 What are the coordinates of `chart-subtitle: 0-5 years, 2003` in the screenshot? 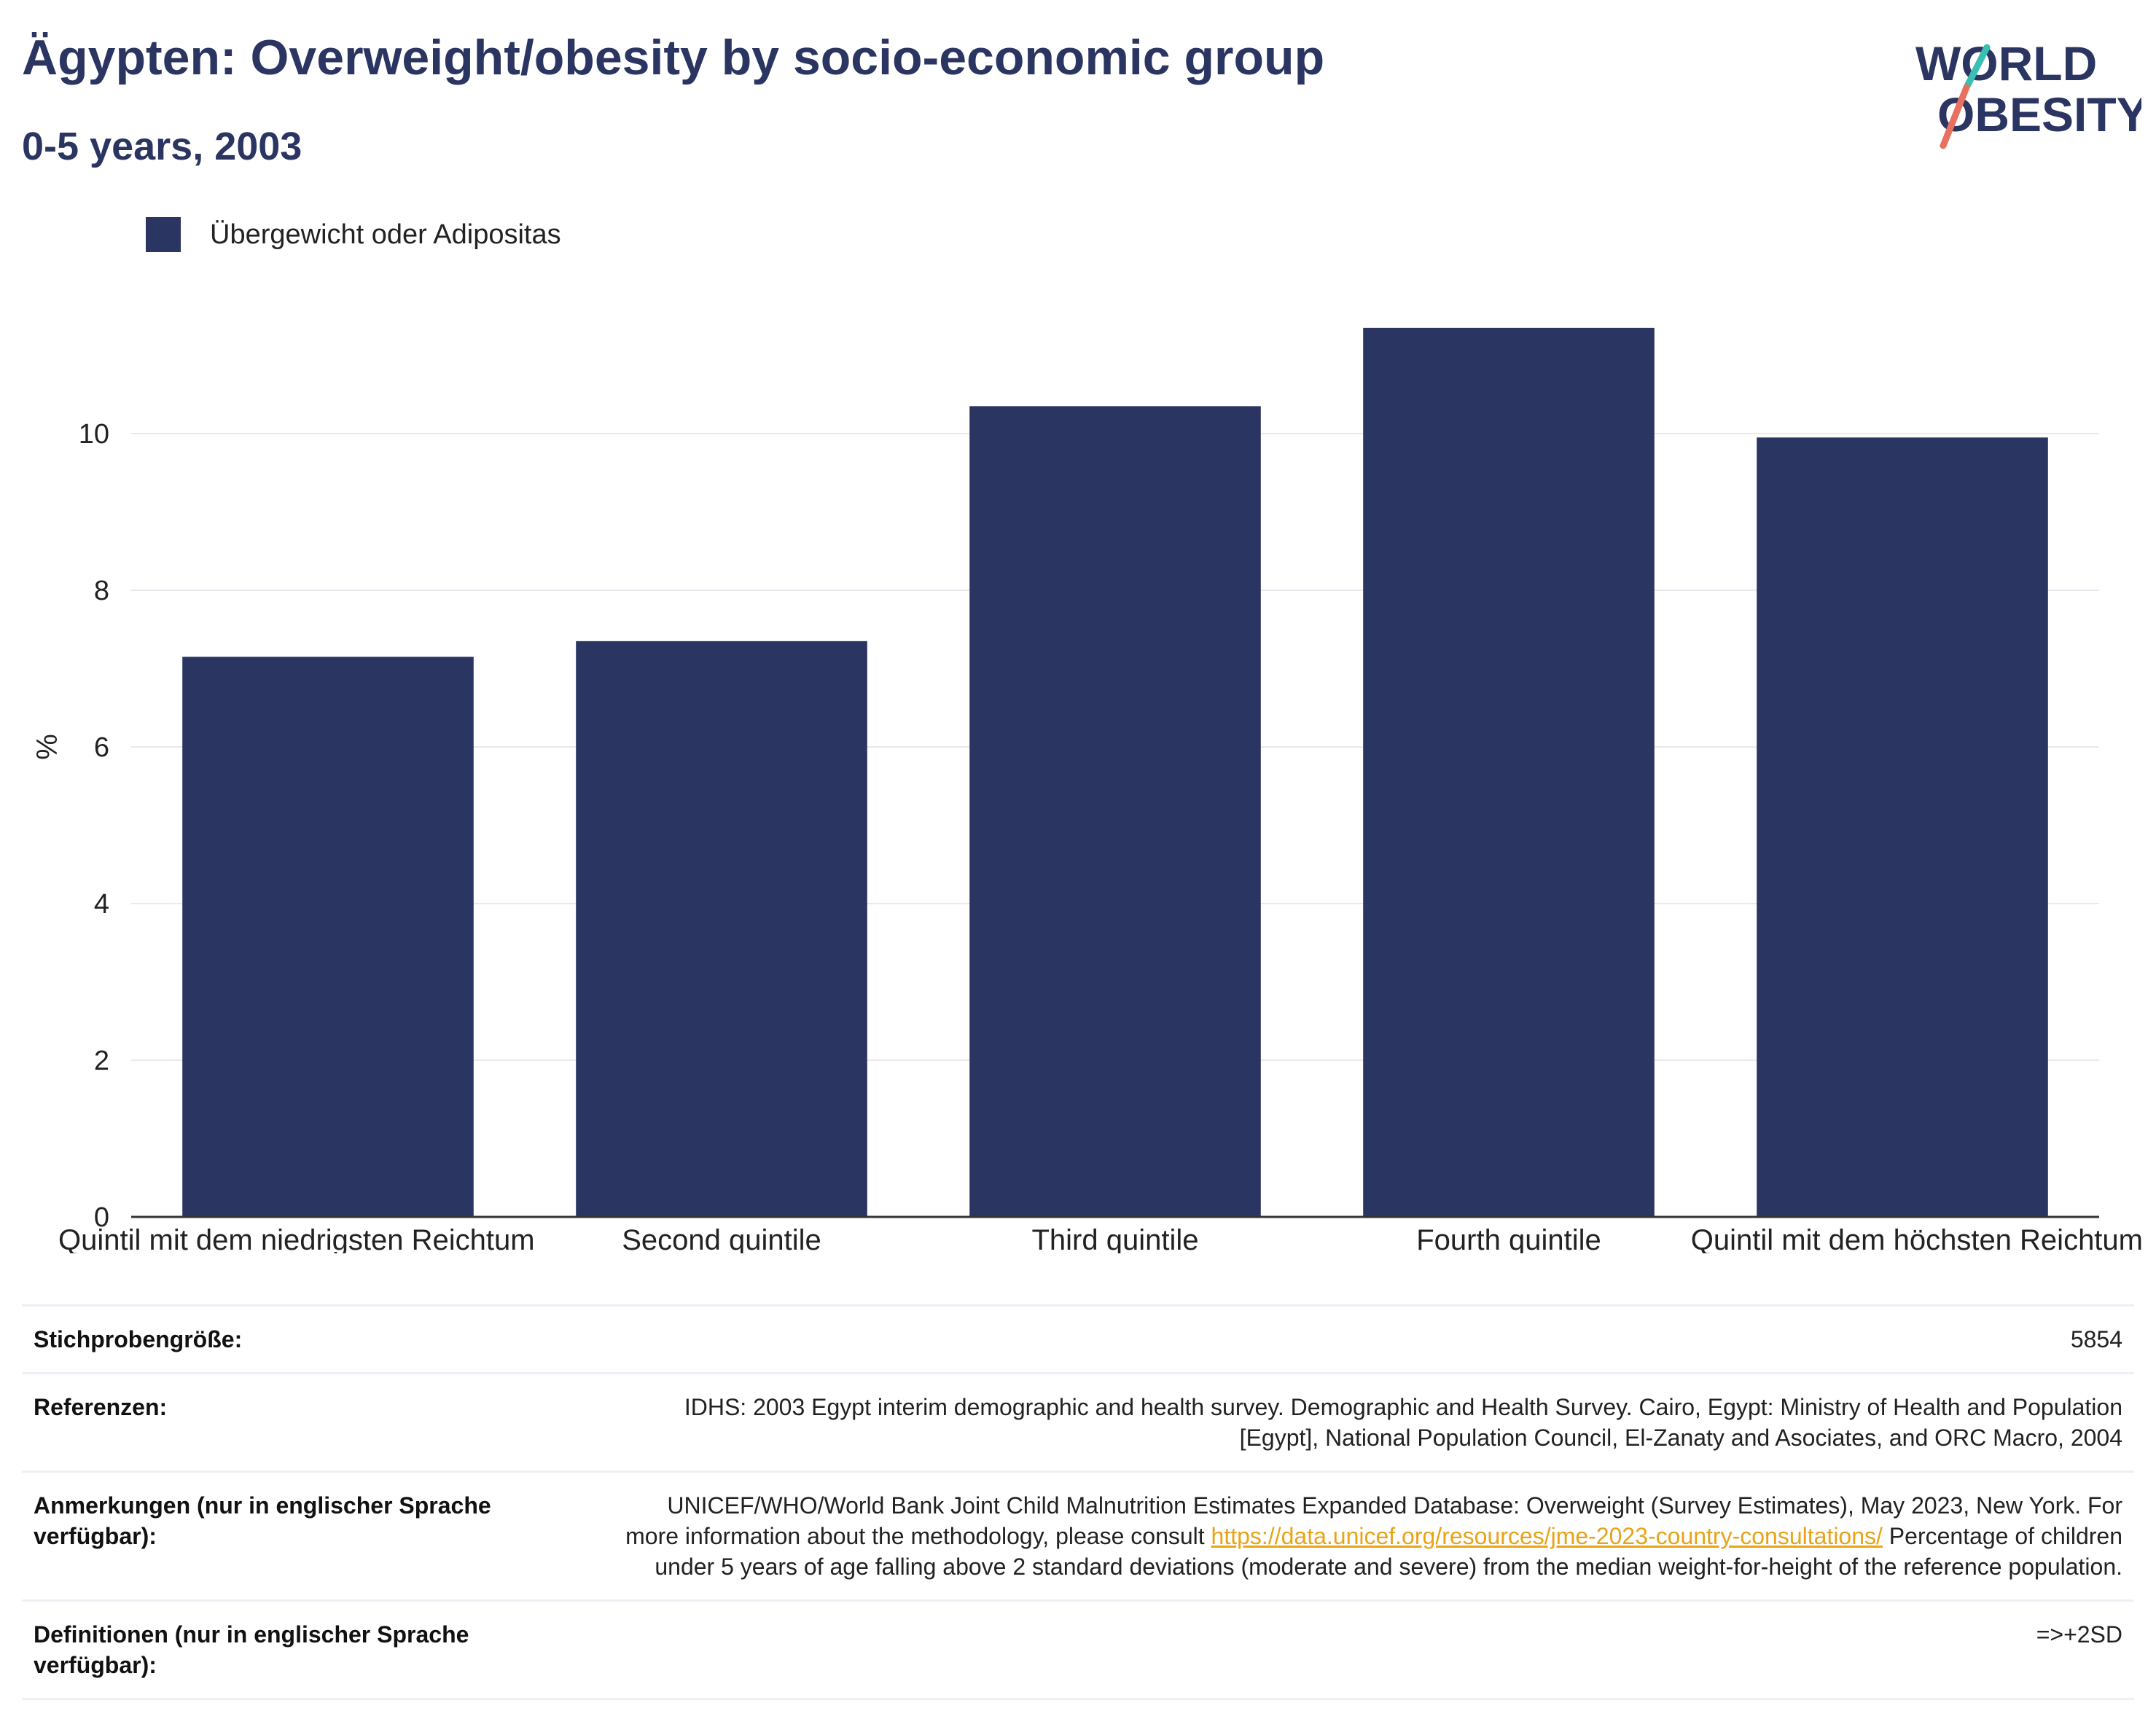 It's located at (162, 146).